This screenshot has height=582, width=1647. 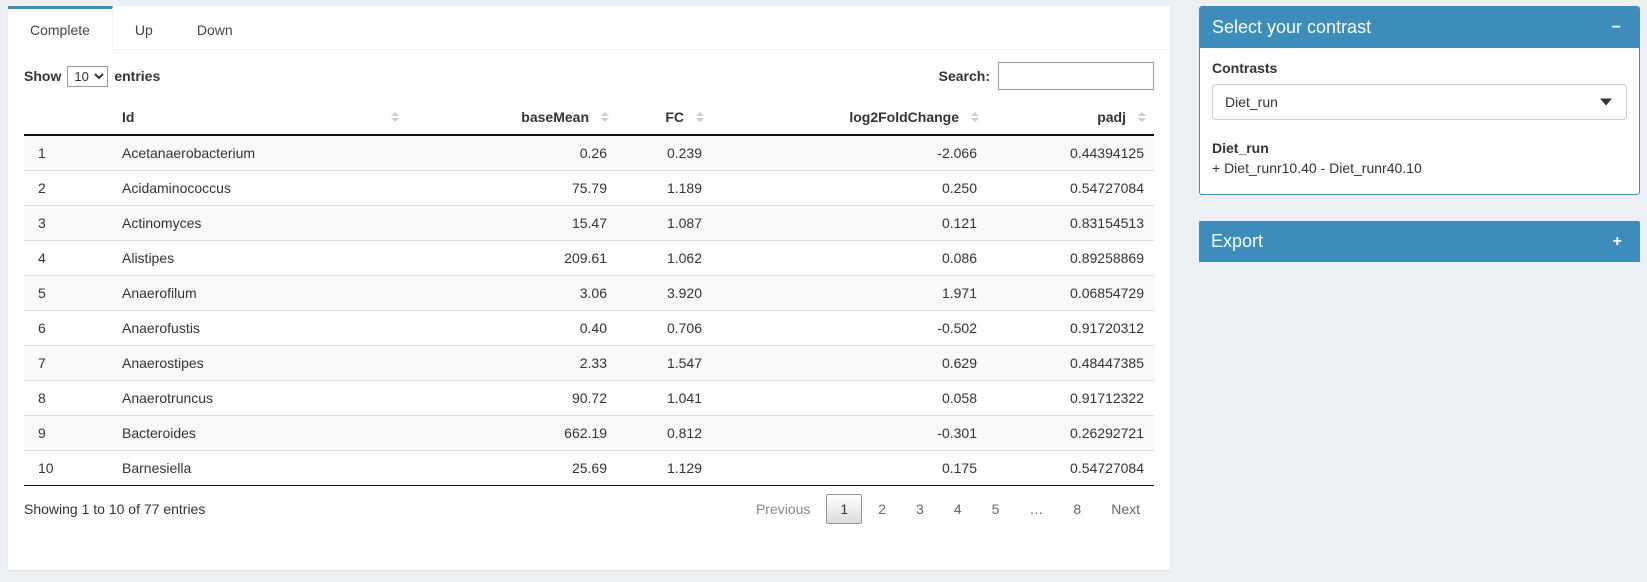 I want to click on basemean-cell: 662.19, so click(x=512, y=433).